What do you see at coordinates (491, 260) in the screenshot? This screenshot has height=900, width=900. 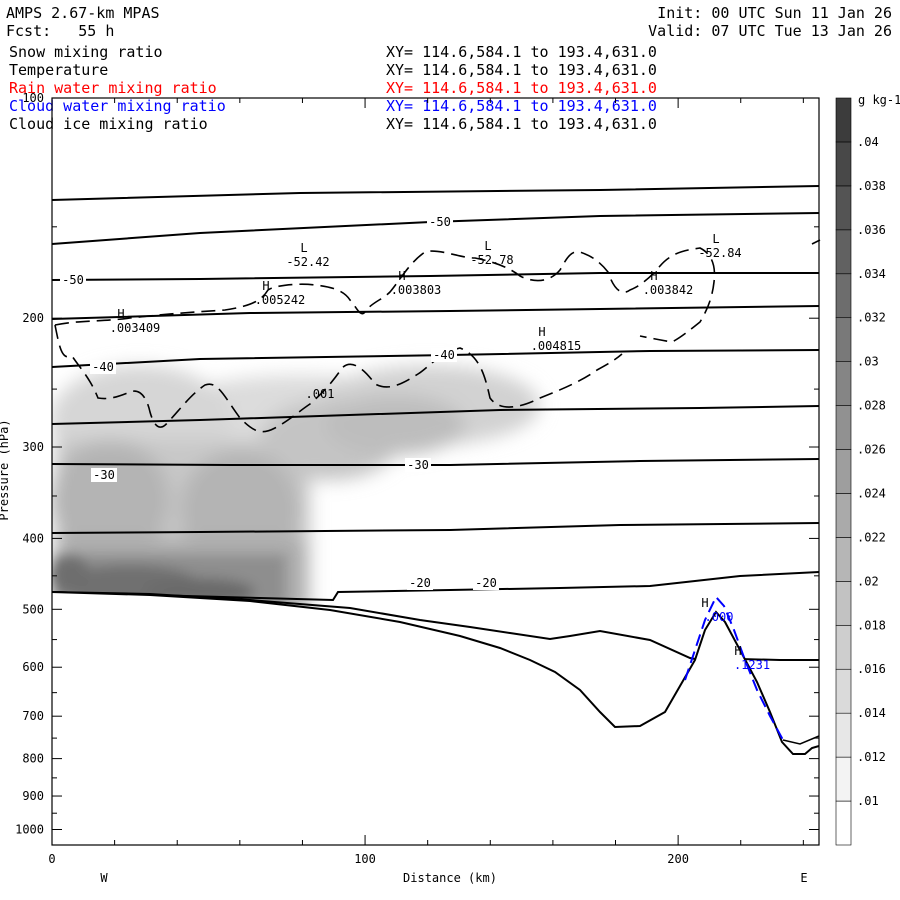 I see `extremum-value: -52.78` at bounding box center [491, 260].